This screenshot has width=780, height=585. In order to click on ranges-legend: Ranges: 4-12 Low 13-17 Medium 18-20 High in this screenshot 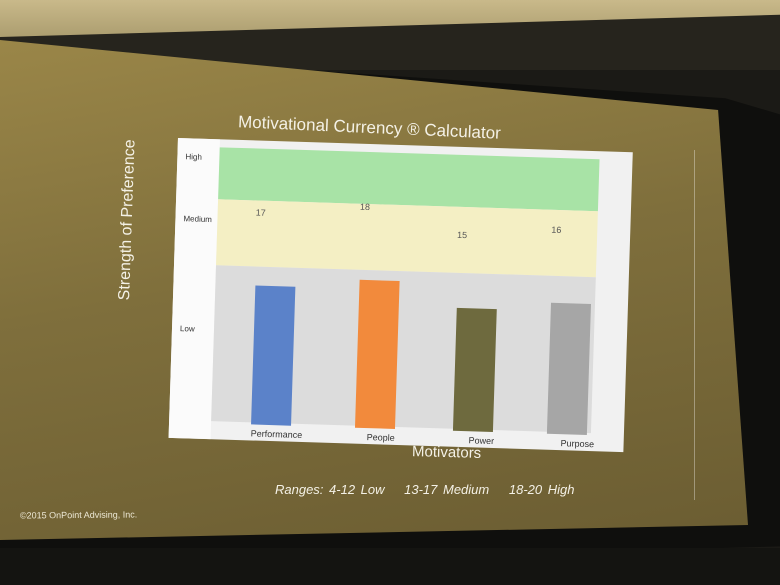, I will do `click(431, 489)`.